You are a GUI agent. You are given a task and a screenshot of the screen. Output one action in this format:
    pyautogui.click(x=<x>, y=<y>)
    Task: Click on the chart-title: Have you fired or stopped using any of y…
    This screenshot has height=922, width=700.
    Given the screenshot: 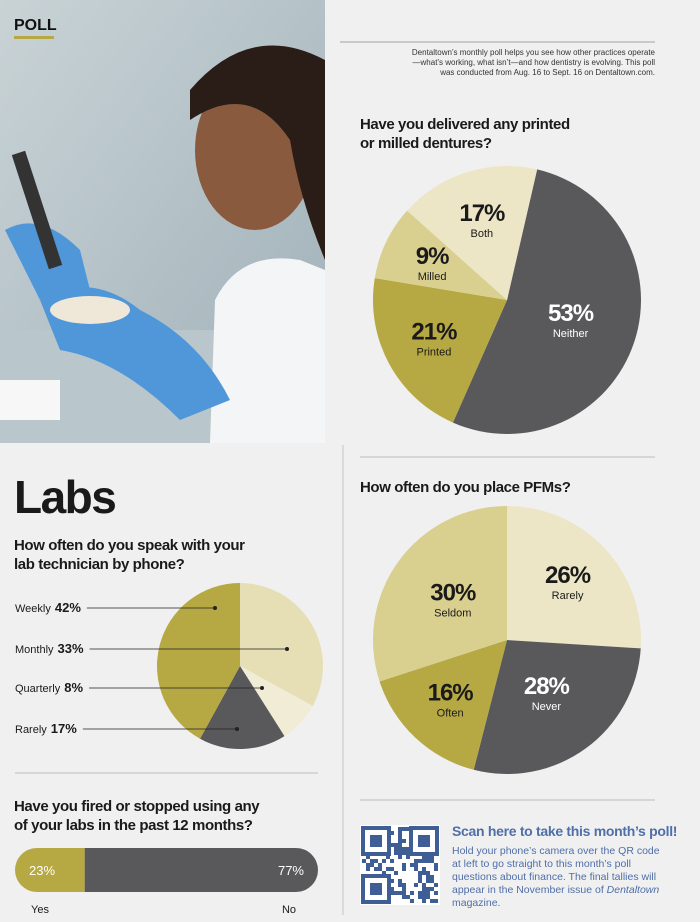 What is the action you would take?
    pyautogui.click(x=137, y=816)
    